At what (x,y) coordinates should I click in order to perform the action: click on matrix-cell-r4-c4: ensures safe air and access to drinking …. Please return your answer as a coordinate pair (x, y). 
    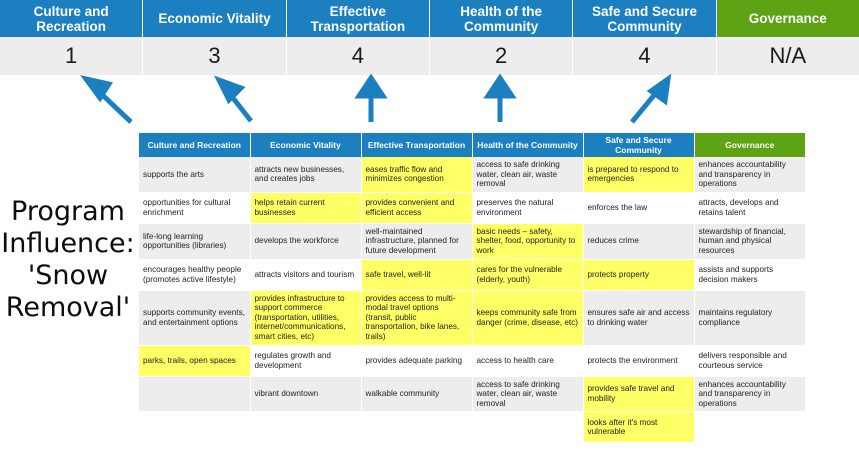
    Looking at the image, I should click on (639, 318).